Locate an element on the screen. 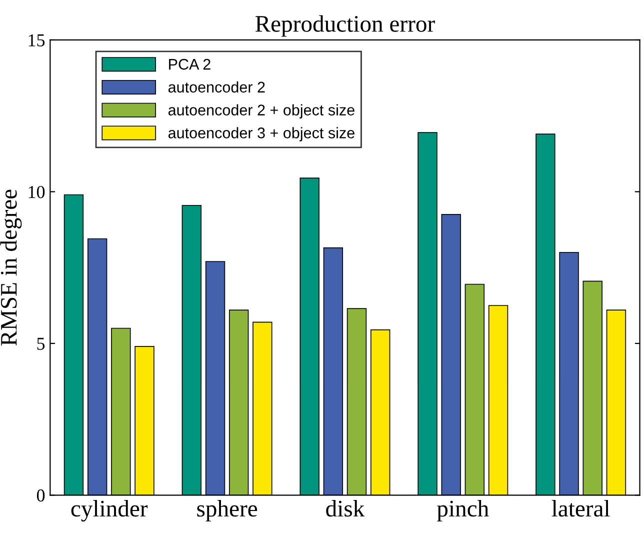  x-tick-label: lateral is located at coordinates (581, 508).